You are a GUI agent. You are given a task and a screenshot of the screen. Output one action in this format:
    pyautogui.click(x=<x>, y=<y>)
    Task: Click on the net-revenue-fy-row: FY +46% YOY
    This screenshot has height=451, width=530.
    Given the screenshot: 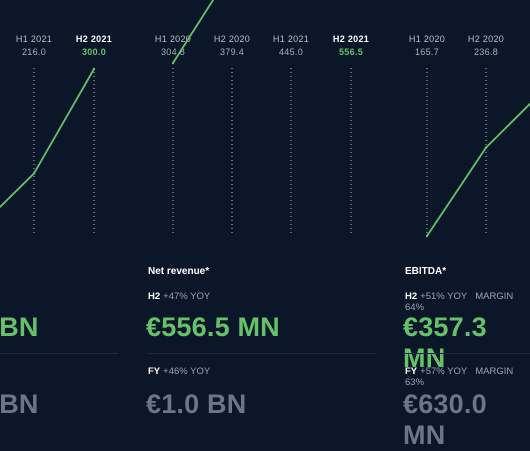 What is the action you would take?
    pyautogui.click(x=179, y=371)
    